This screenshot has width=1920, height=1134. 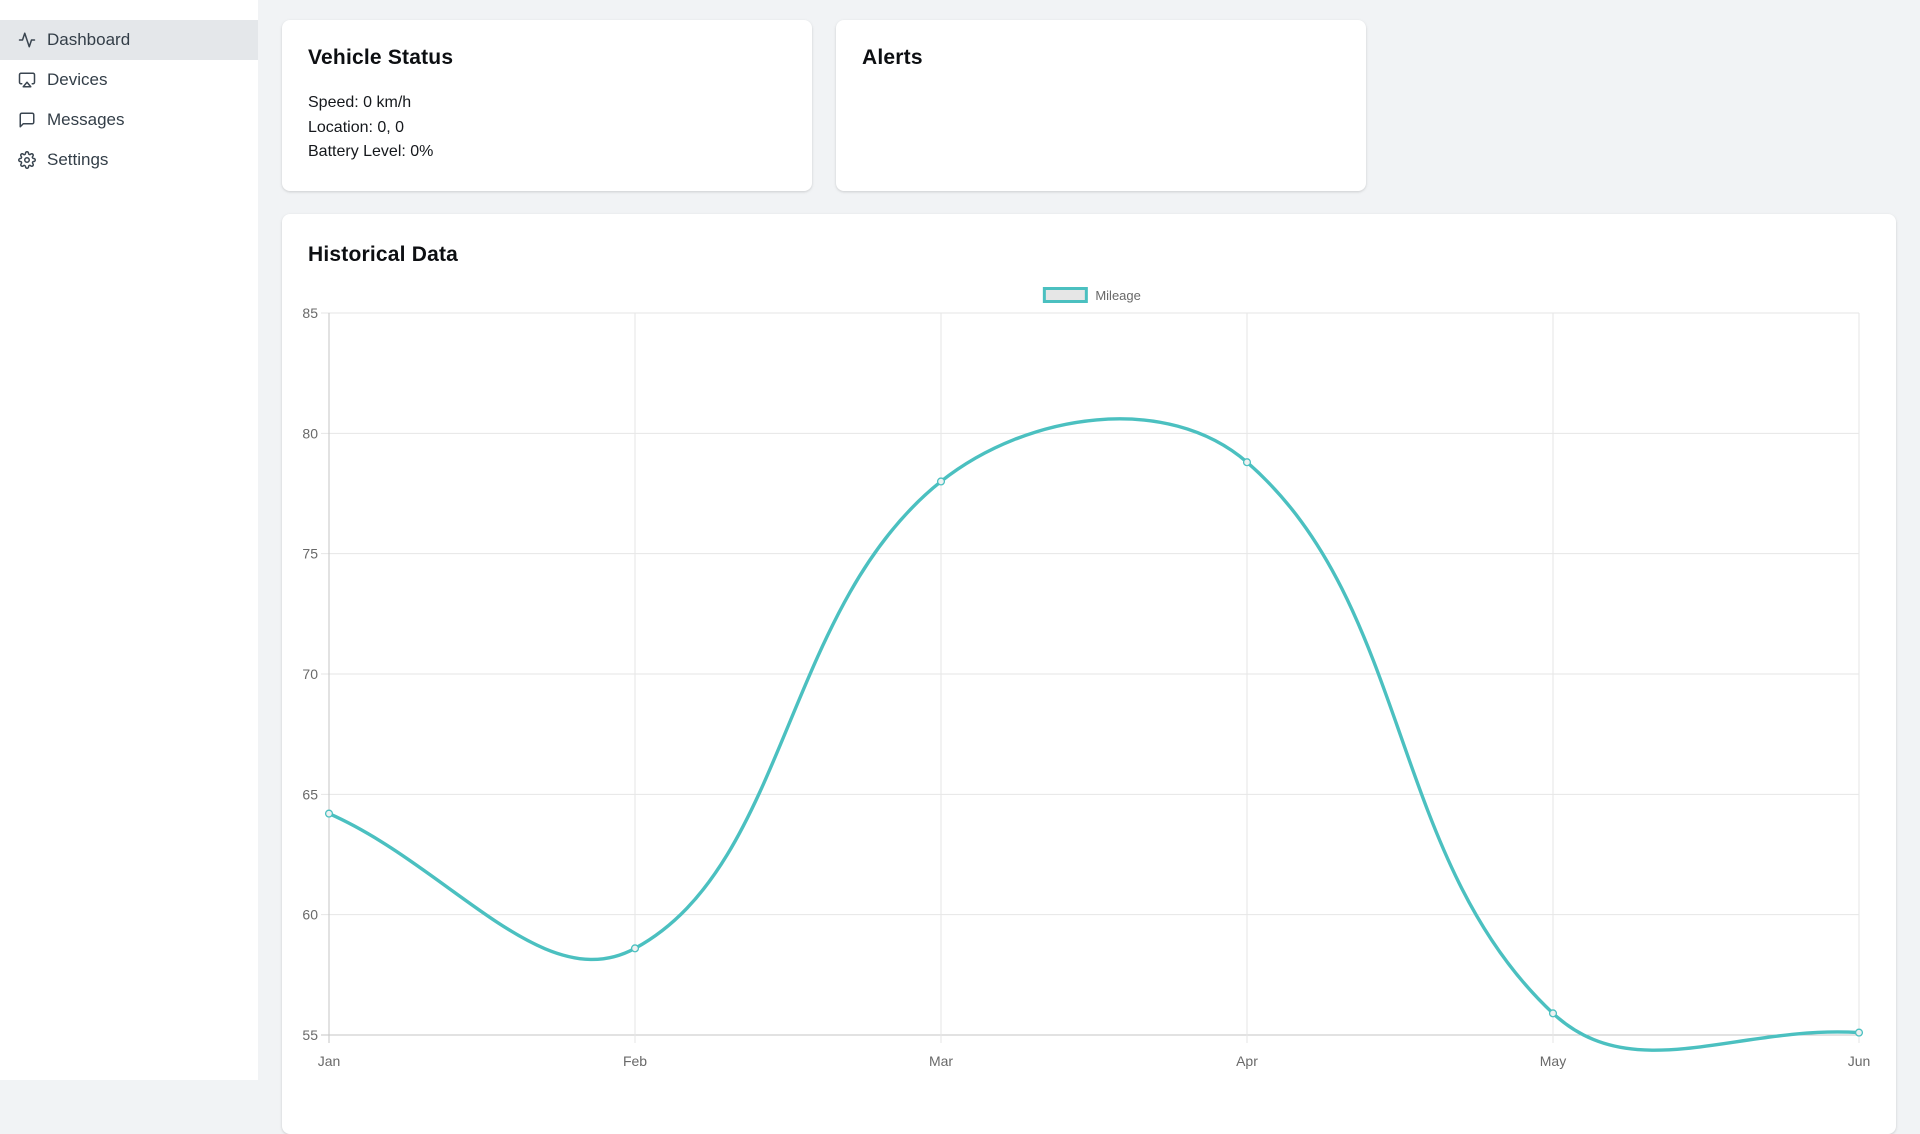 What do you see at coordinates (381, 57) in the screenshot?
I see `vehicle-status-title: Vehicle Status` at bounding box center [381, 57].